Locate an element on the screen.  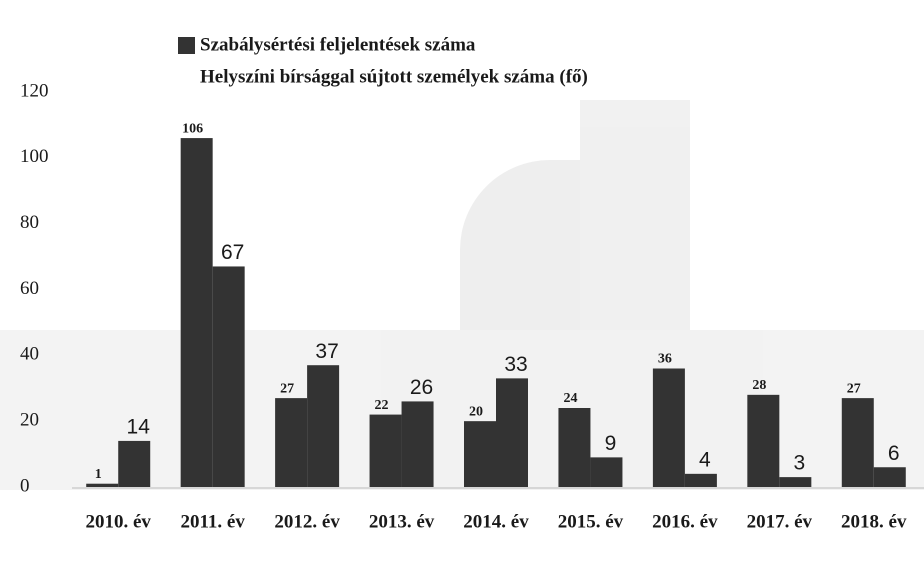
data-label: 28 is located at coordinates (759, 385).